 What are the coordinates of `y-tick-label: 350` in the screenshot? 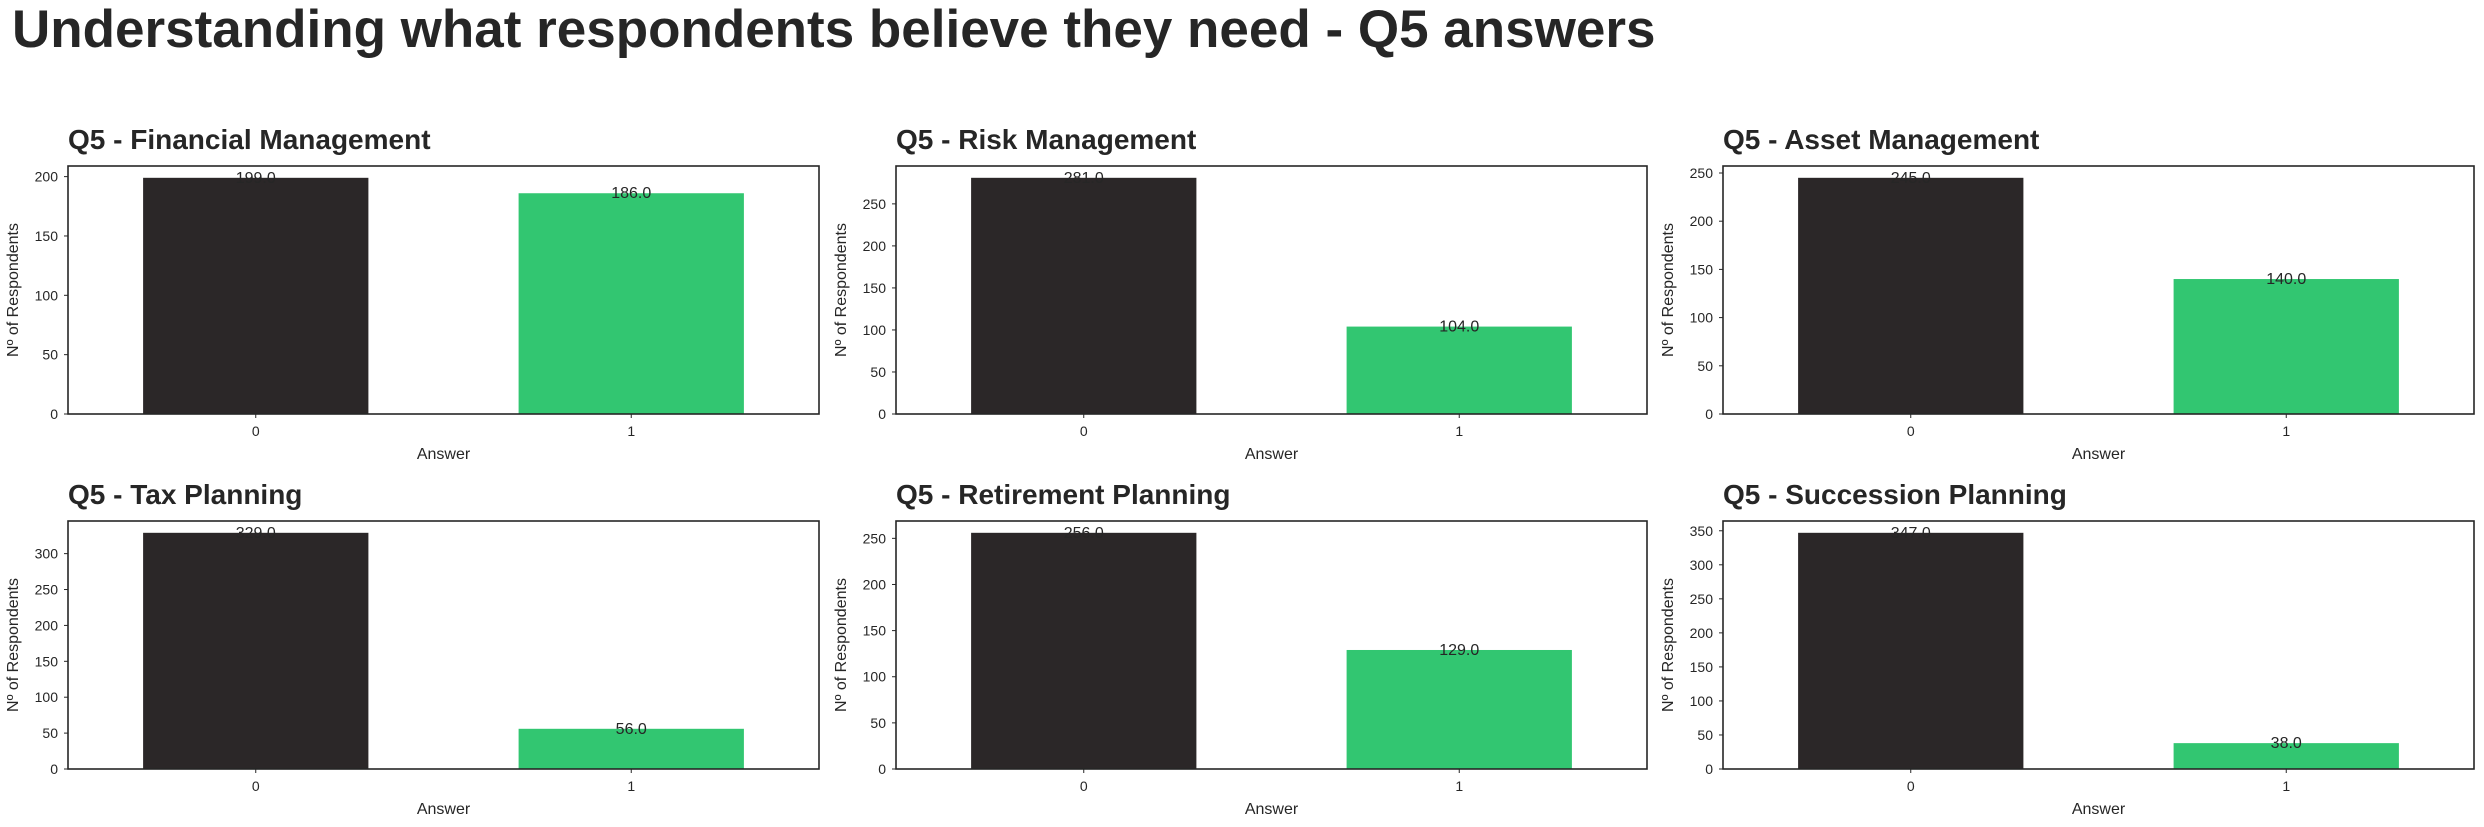 It's located at (1702, 531).